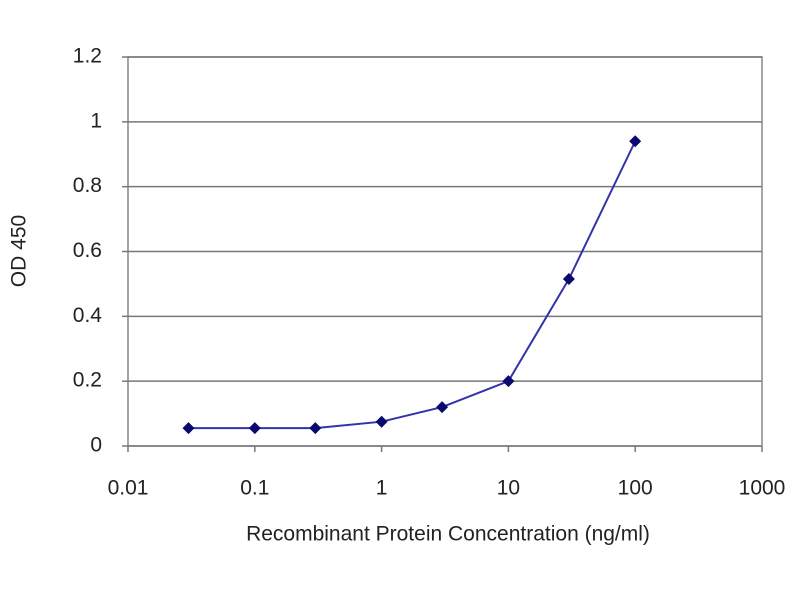 The width and height of the screenshot is (800, 600). I want to click on y-tick-label: 1.2, so click(87, 56).